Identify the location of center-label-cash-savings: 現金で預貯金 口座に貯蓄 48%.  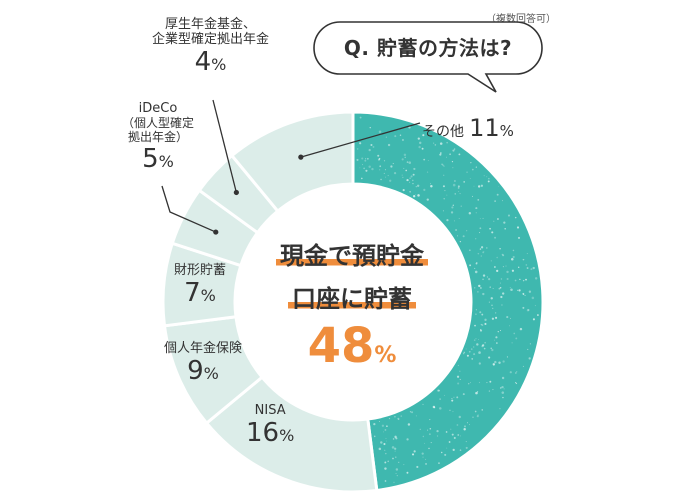
(352, 305).